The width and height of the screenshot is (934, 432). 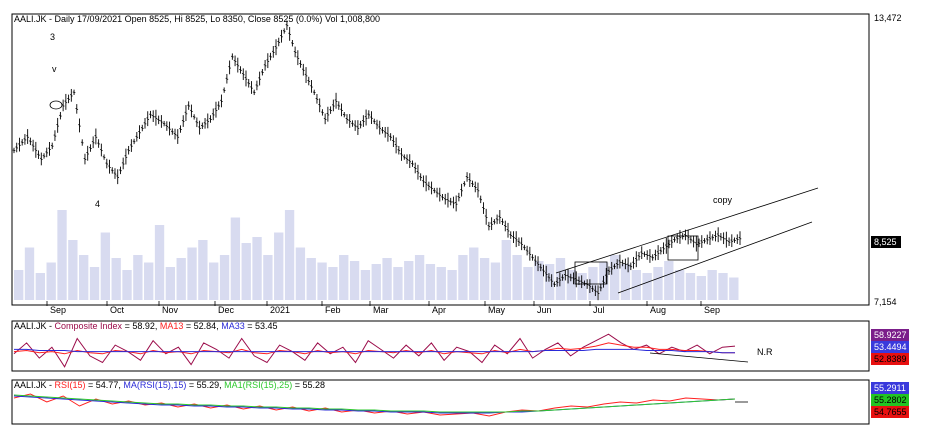 I want to click on month-label: Jun, so click(x=544, y=310).